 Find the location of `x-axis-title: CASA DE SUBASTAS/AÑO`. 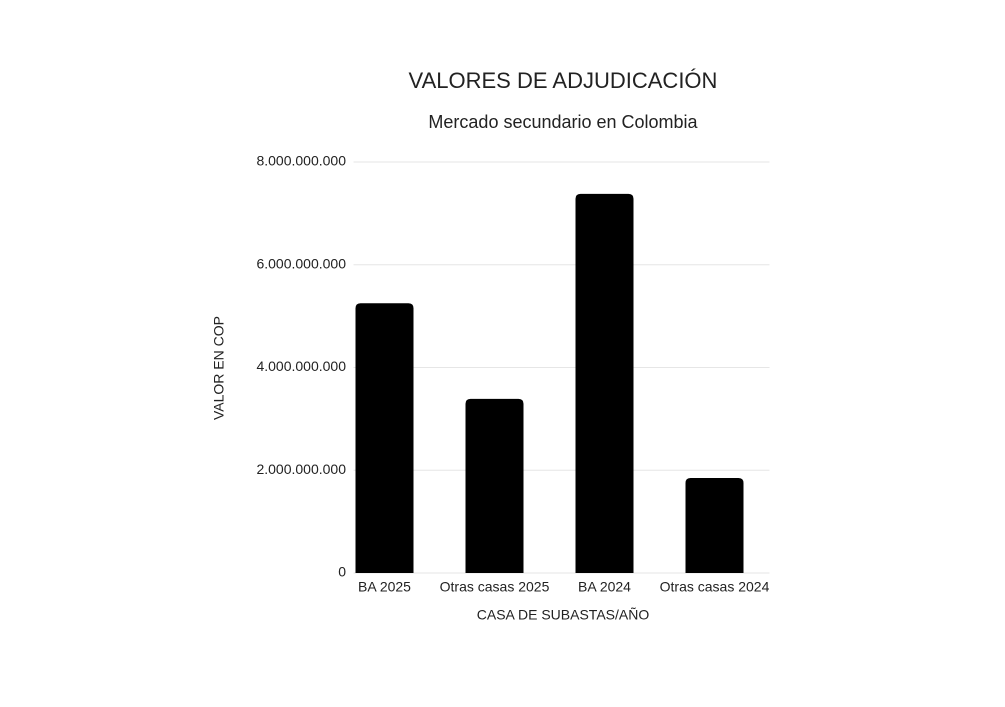

x-axis-title: CASA DE SUBASTAS/AÑO is located at coordinates (563, 615).